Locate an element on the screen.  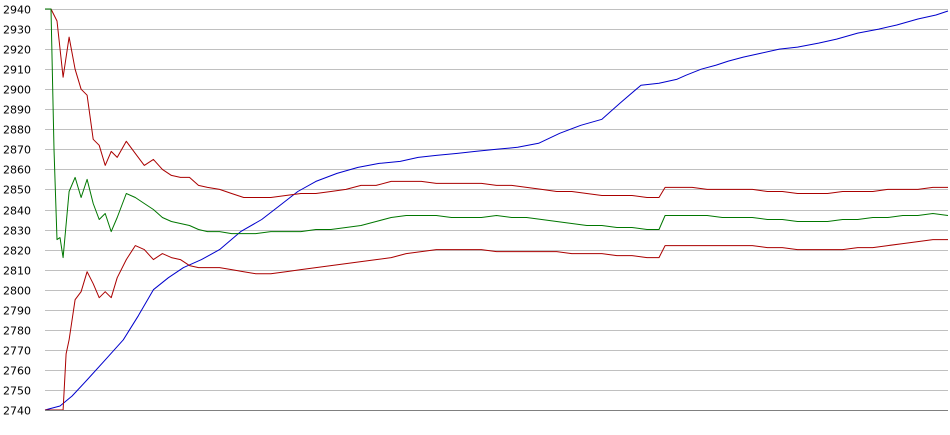
y-tick-label: 2750 is located at coordinates (17, 391).